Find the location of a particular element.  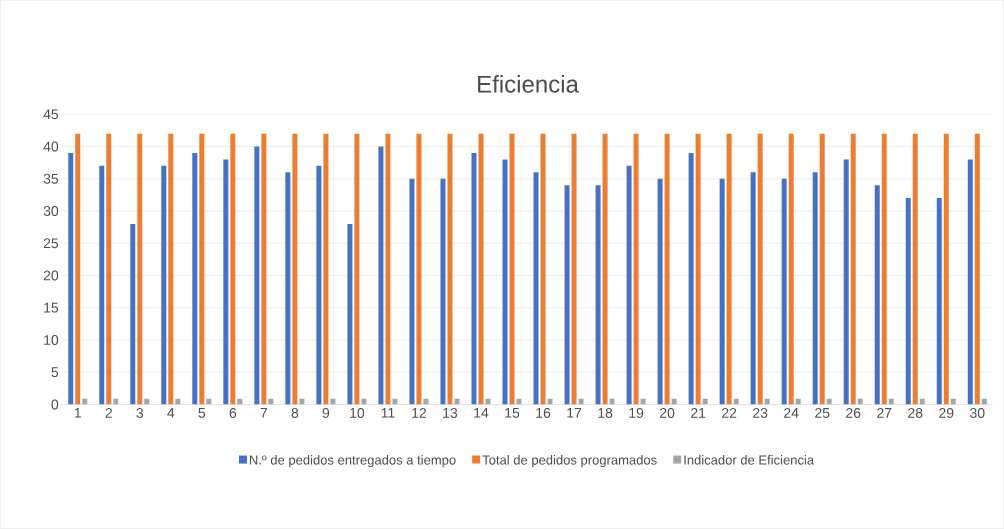

y-tick-label: 30 is located at coordinates (51, 211).